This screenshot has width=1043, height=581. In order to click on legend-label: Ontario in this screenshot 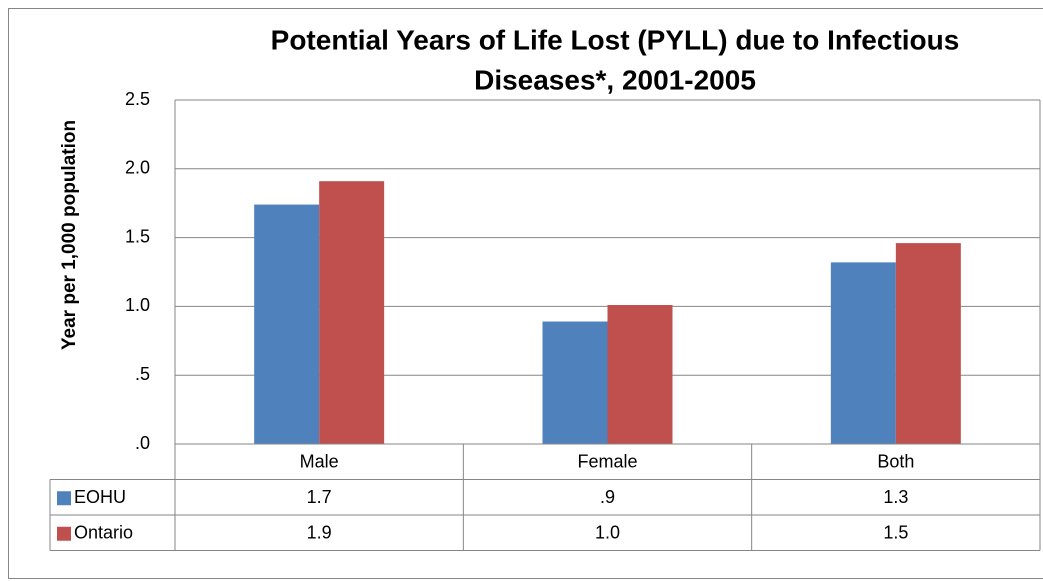, I will do `click(103, 533)`.